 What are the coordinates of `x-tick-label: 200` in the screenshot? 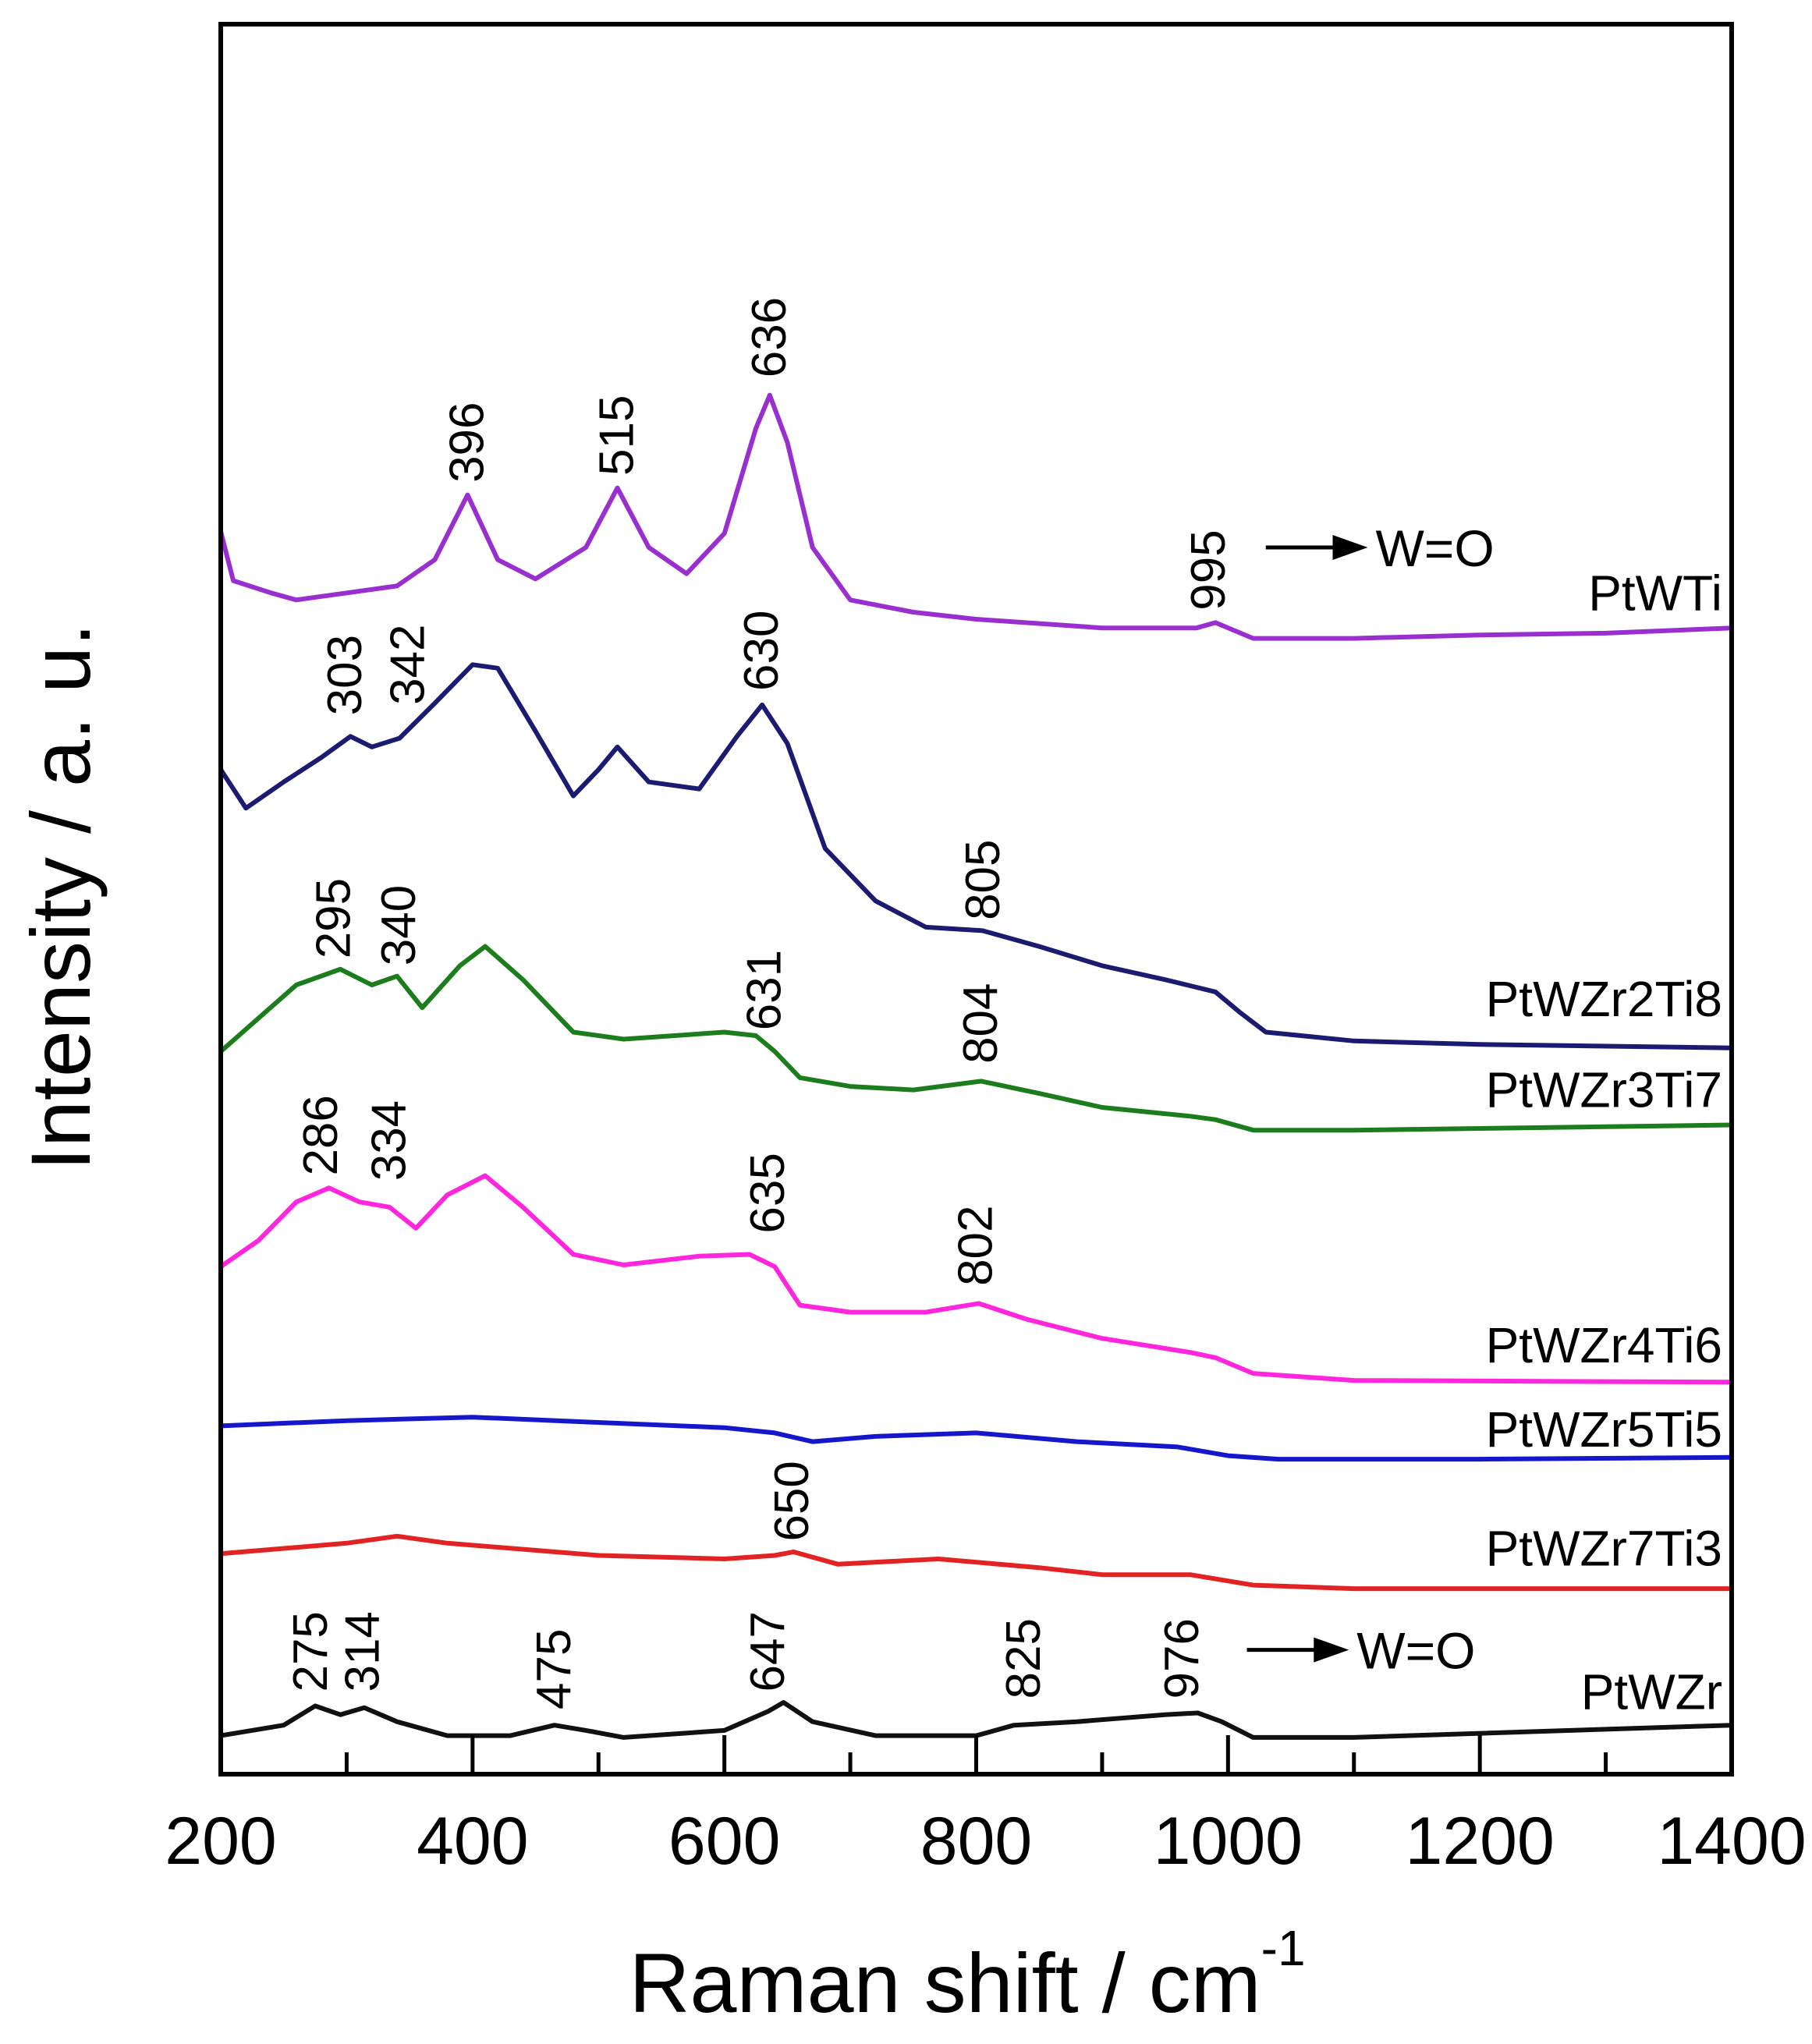 It's located at (221, 1842).